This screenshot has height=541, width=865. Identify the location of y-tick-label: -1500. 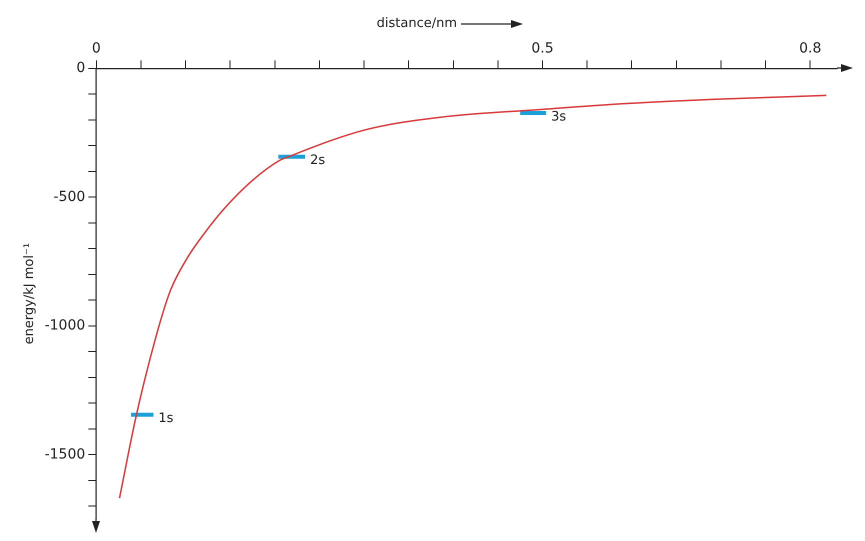
(65, 454).